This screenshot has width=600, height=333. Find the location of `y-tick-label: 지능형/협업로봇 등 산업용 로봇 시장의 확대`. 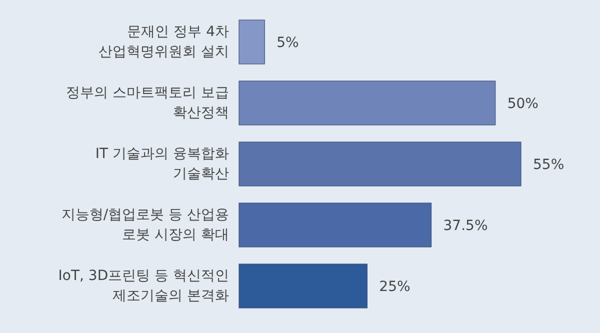

y-tick-label: 지능형/협업로봇 등 산업용 로봇 시장의 확대 is located at coordinates (144, 225).